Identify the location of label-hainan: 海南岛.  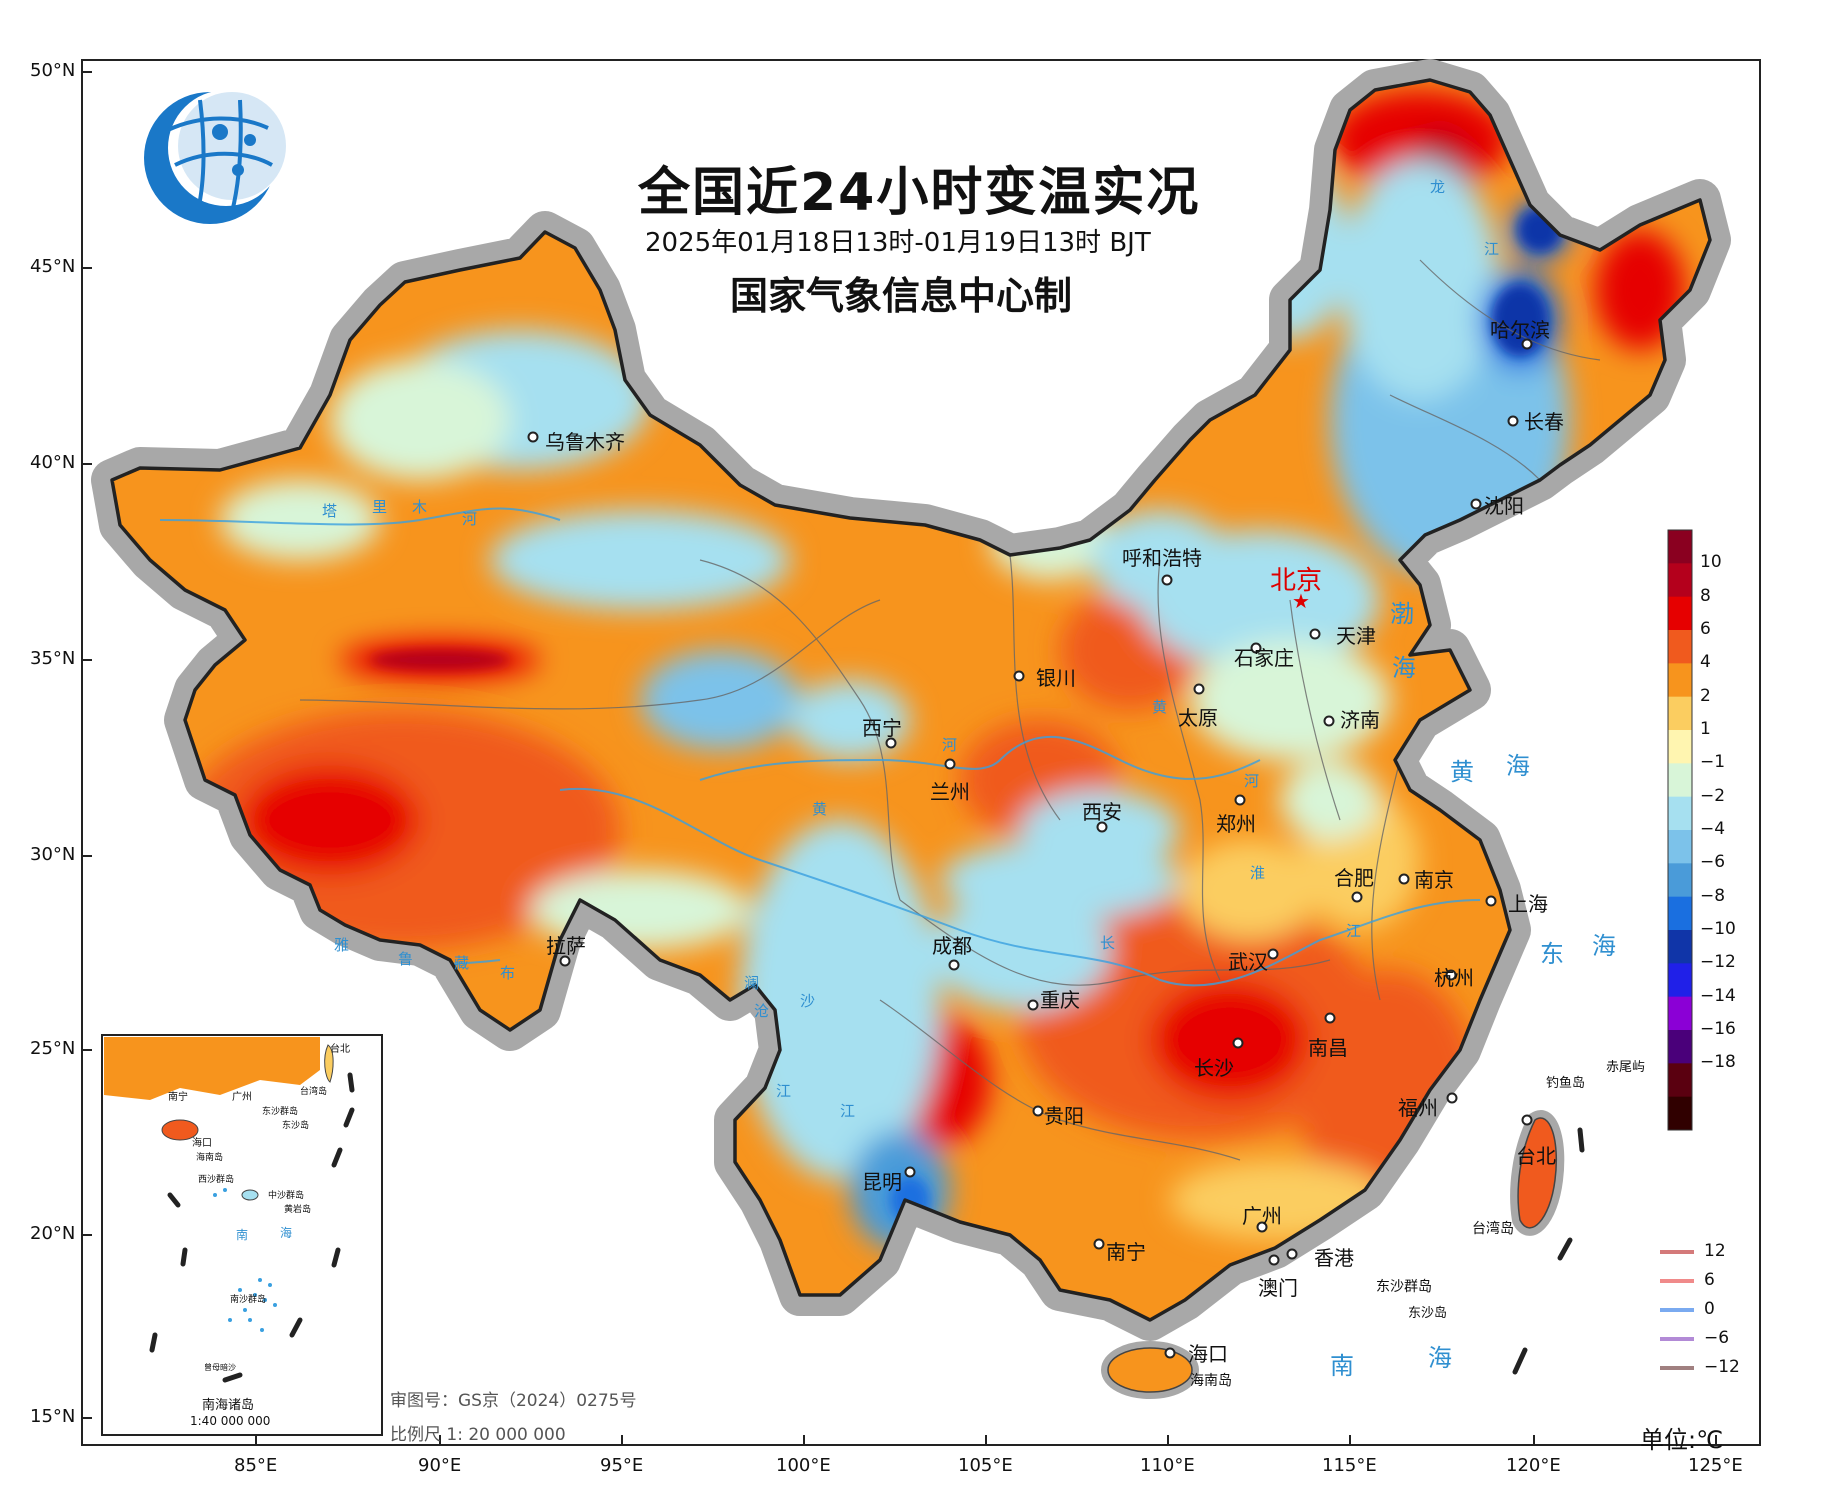
(1211, 1381).